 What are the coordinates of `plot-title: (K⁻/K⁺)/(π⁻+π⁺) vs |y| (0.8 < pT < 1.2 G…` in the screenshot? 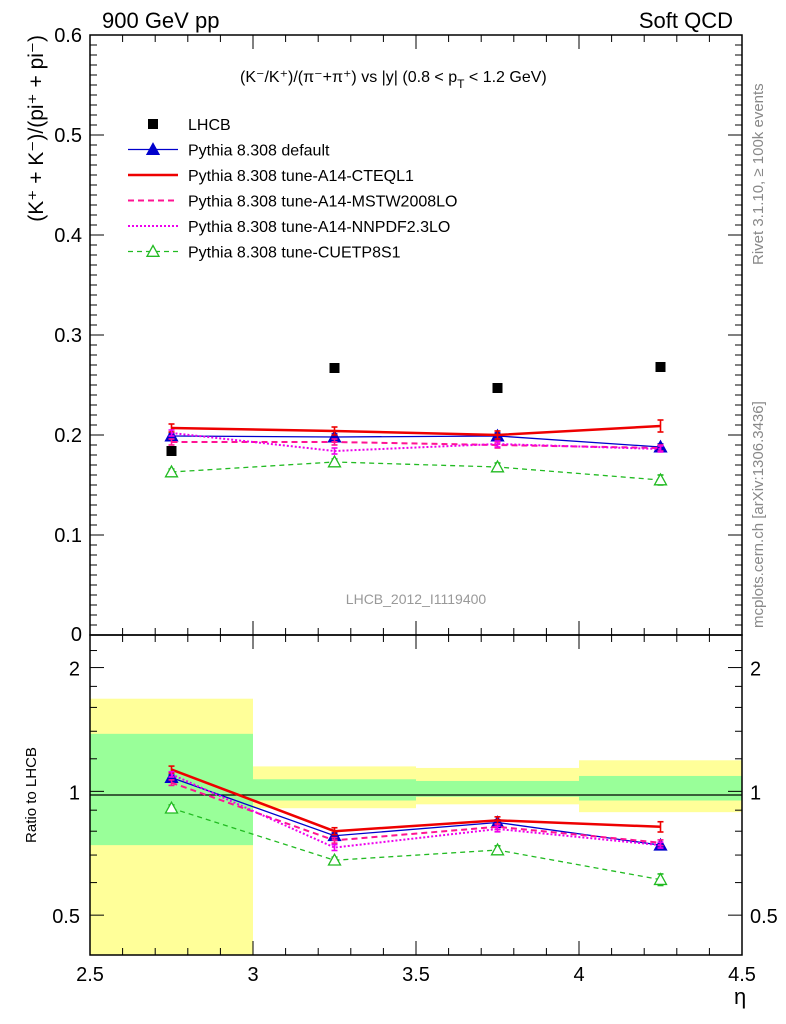 It's located at (393, 80).